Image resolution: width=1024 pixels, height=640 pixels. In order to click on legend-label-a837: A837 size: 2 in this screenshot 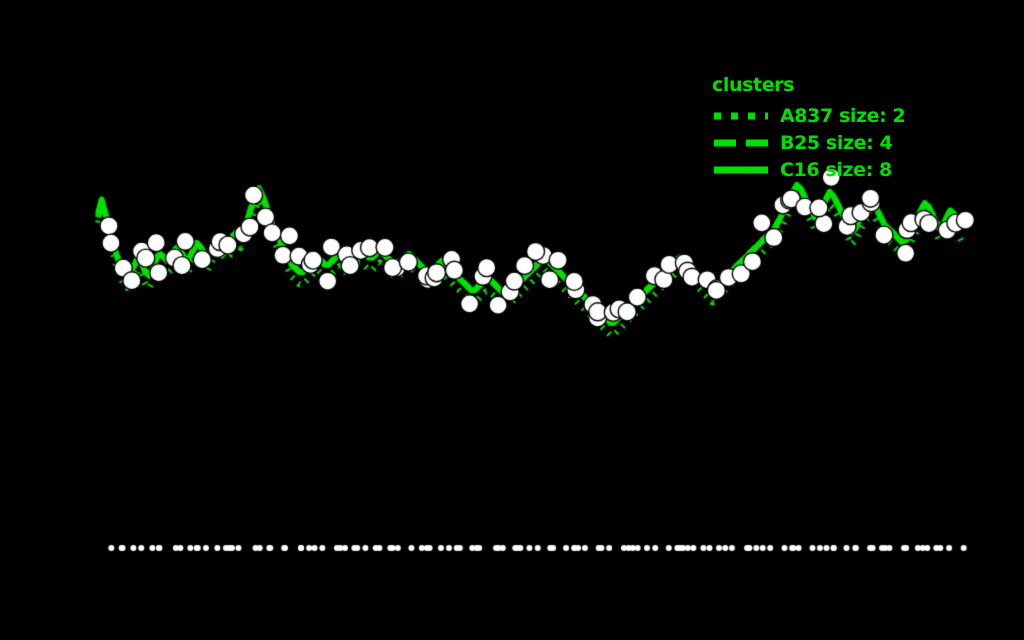, I will do `click(843, 115)`.